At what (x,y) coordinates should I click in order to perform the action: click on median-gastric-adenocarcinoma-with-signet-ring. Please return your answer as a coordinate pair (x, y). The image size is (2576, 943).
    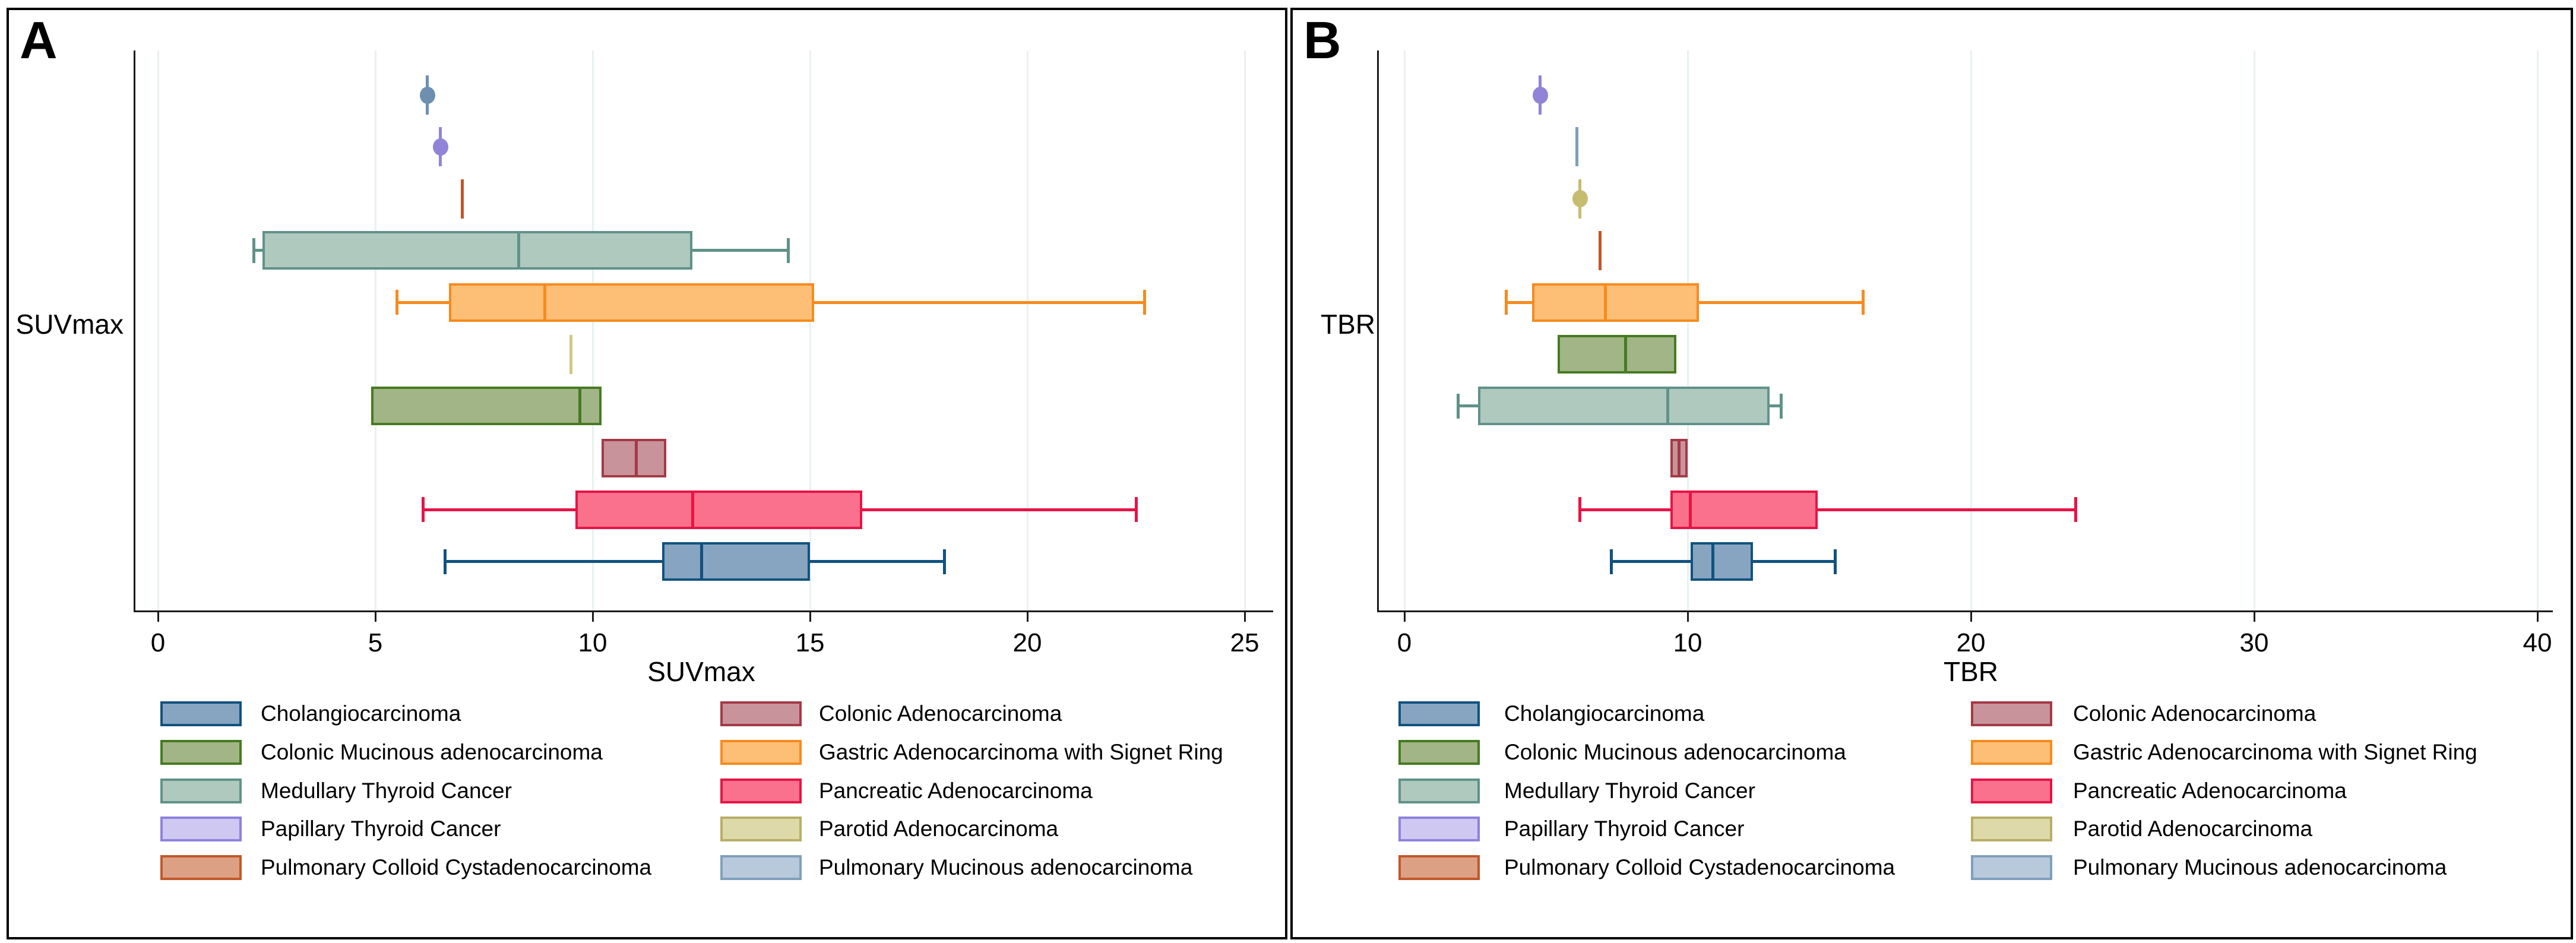
    Looking at the image, I should click on (1605, 302).